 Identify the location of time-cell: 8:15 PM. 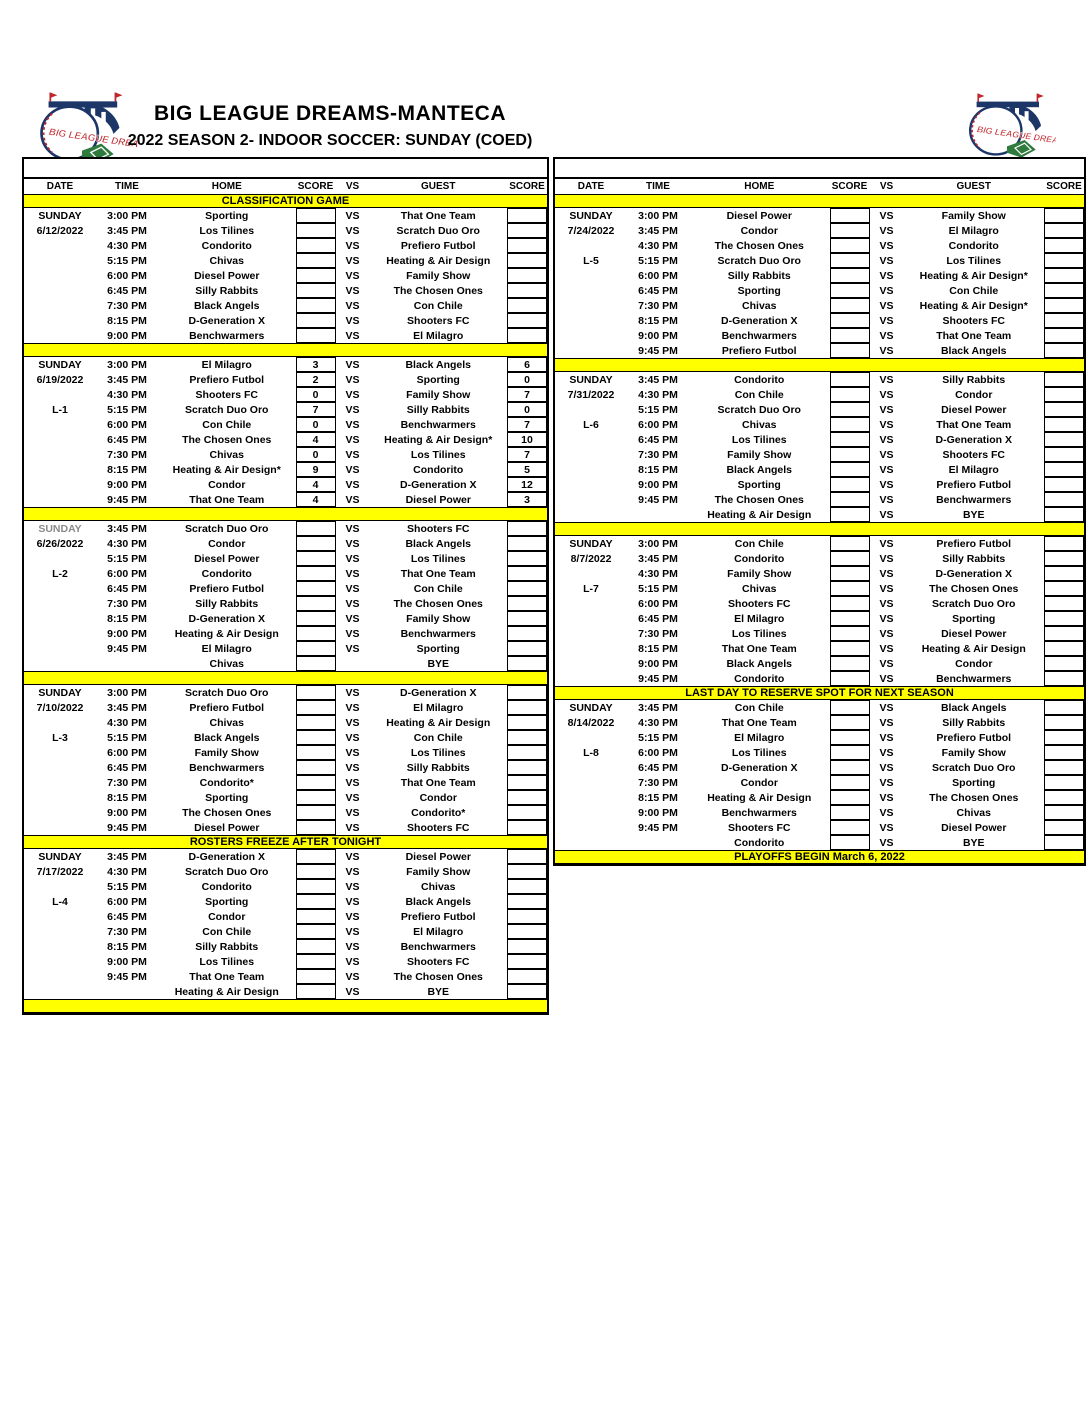
(127, 946).